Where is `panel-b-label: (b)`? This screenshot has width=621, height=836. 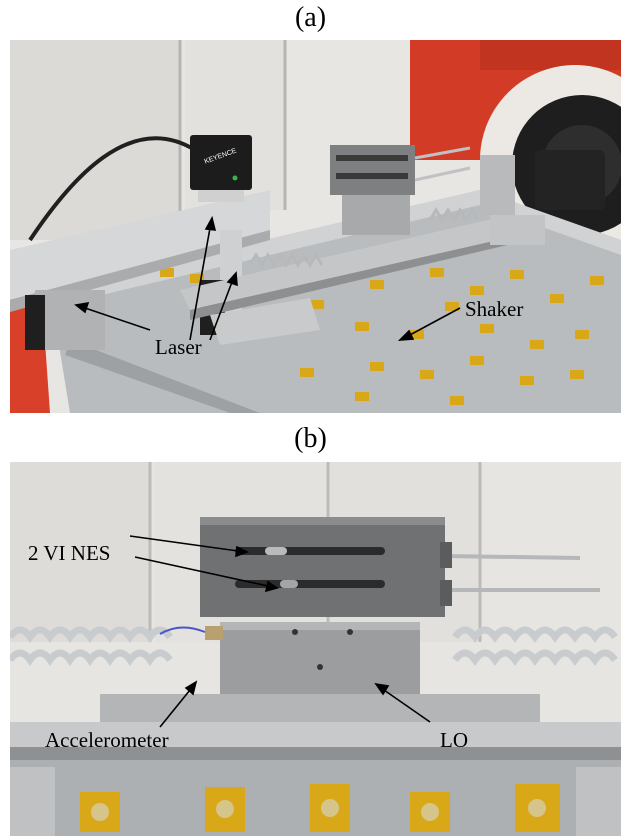
panel-b-label: (b) is located at coordinates (310, 438).